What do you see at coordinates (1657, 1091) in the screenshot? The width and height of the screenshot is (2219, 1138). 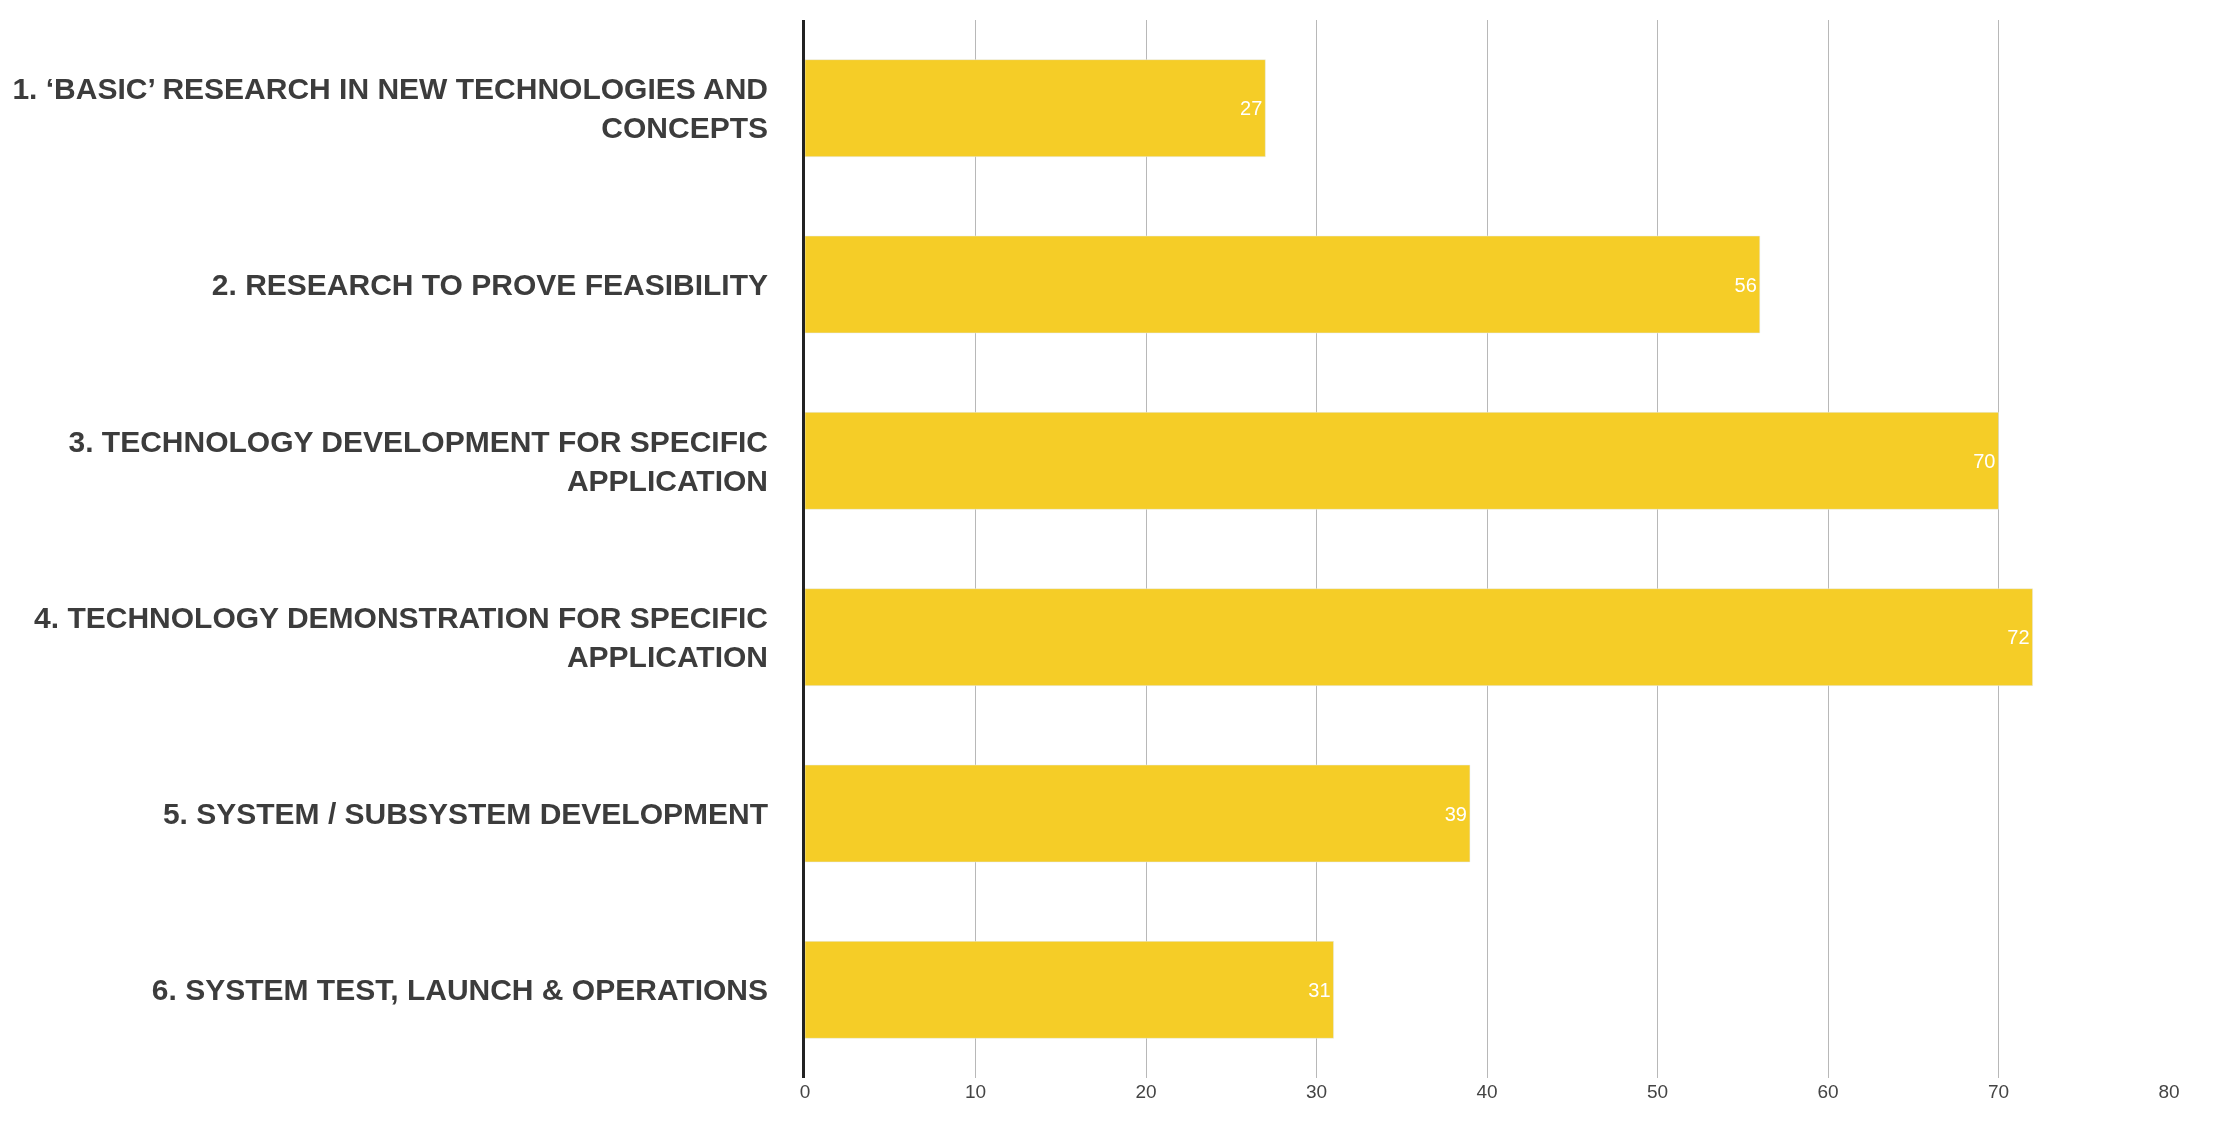 I see `x-tick-label: 50` at bounding box center [1657, 1091].